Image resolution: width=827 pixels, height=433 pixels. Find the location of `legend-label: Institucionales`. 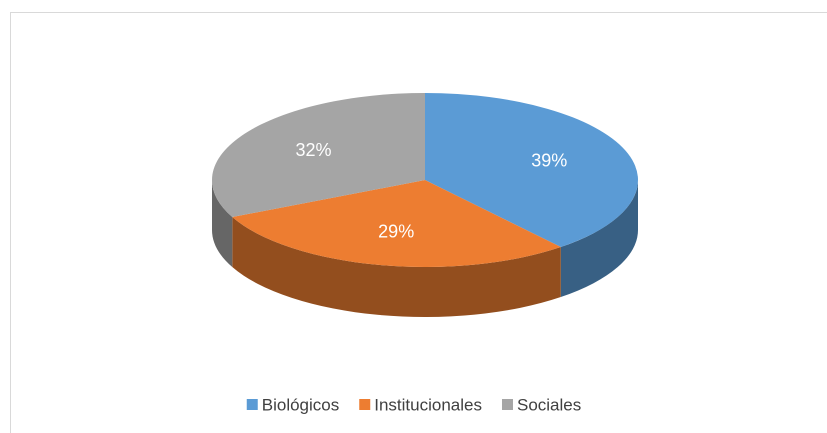

legend-label: Institucionales is located at coordinates (428, 404).